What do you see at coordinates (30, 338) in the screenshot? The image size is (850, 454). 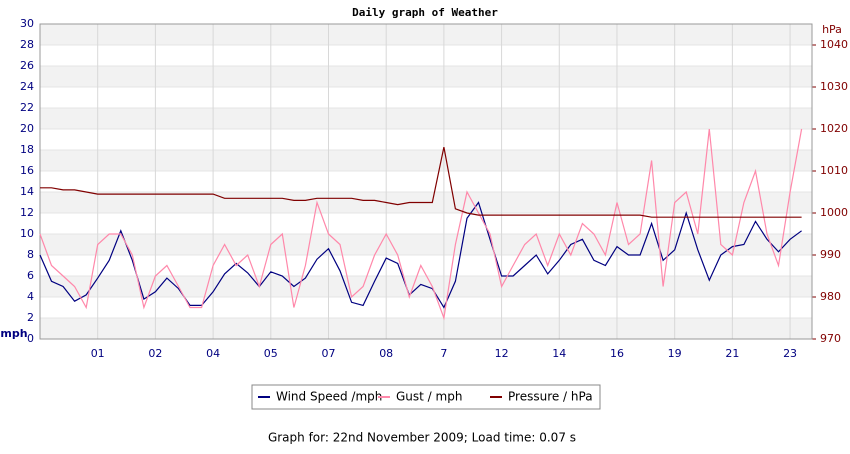 I see `y-tick-label: 0` at bounding box center [30, 338].